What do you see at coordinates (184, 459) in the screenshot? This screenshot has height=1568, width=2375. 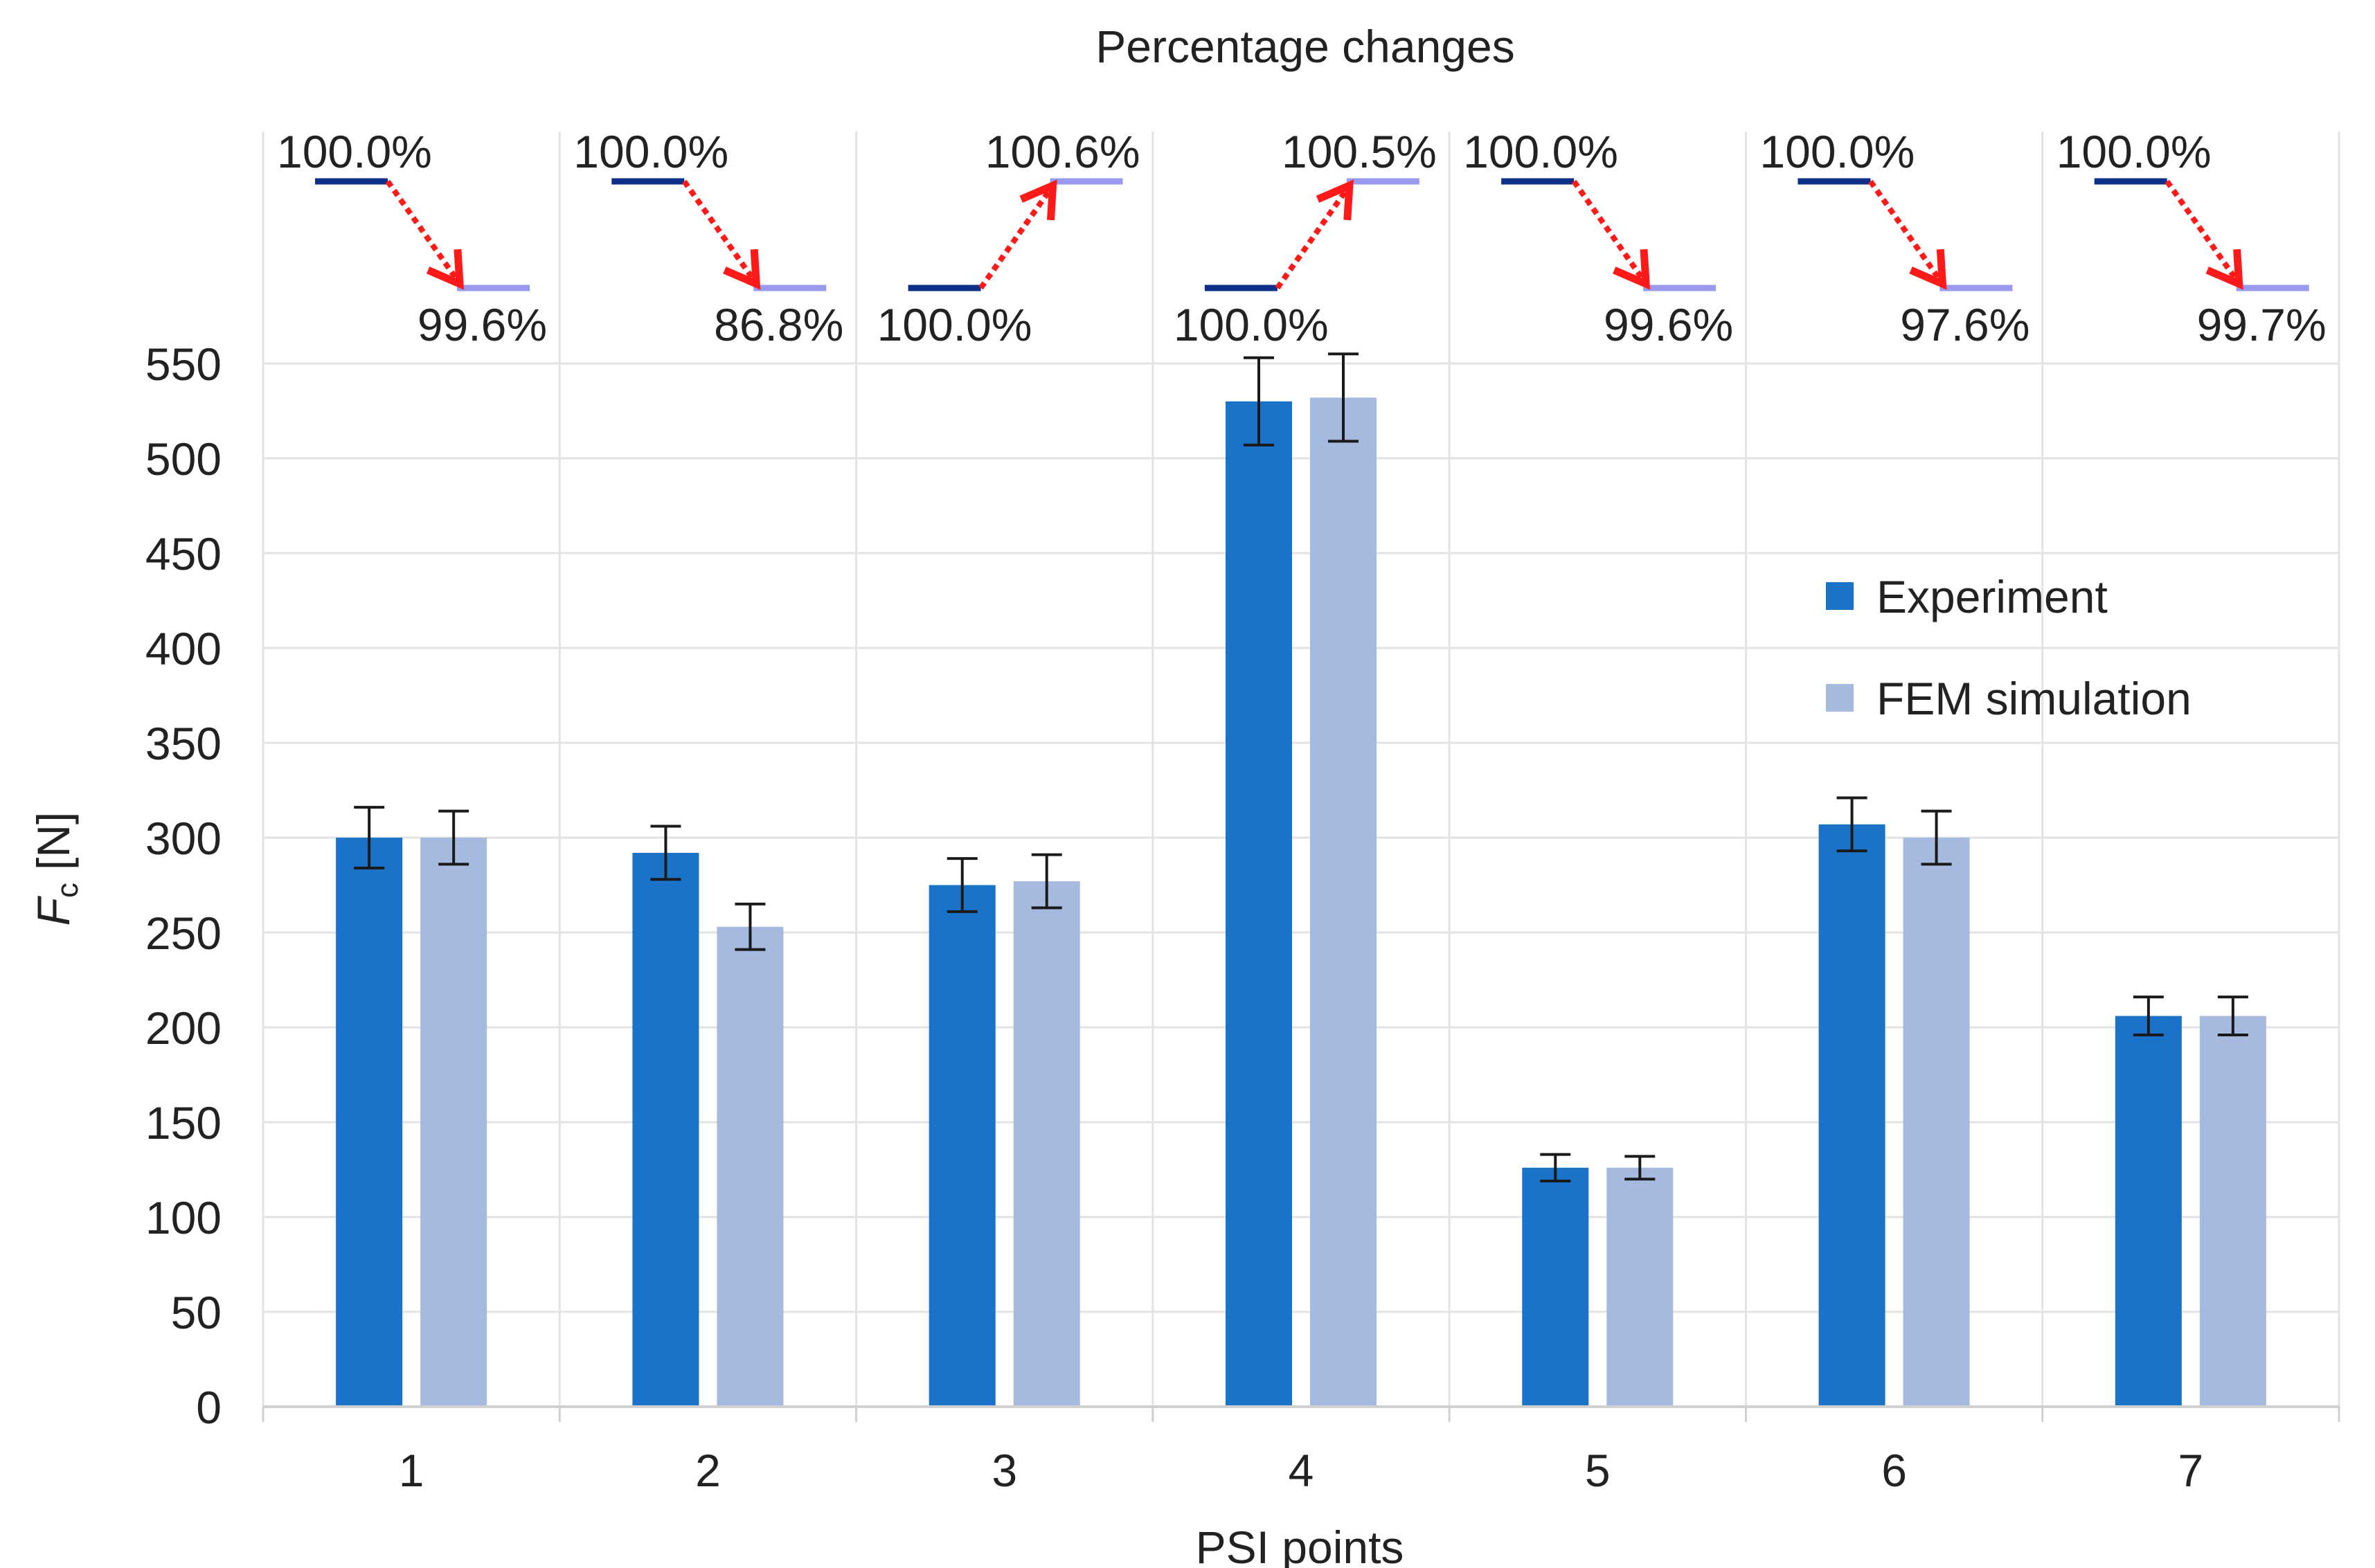 I see `y-tick-label: 500` at bounding box center [184, 459].